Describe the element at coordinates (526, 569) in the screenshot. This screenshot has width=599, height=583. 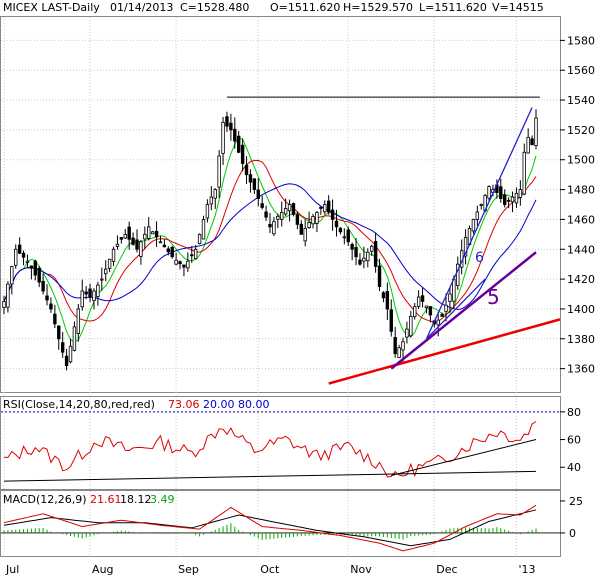
I see `x-tick-label-6: '13` at that location.